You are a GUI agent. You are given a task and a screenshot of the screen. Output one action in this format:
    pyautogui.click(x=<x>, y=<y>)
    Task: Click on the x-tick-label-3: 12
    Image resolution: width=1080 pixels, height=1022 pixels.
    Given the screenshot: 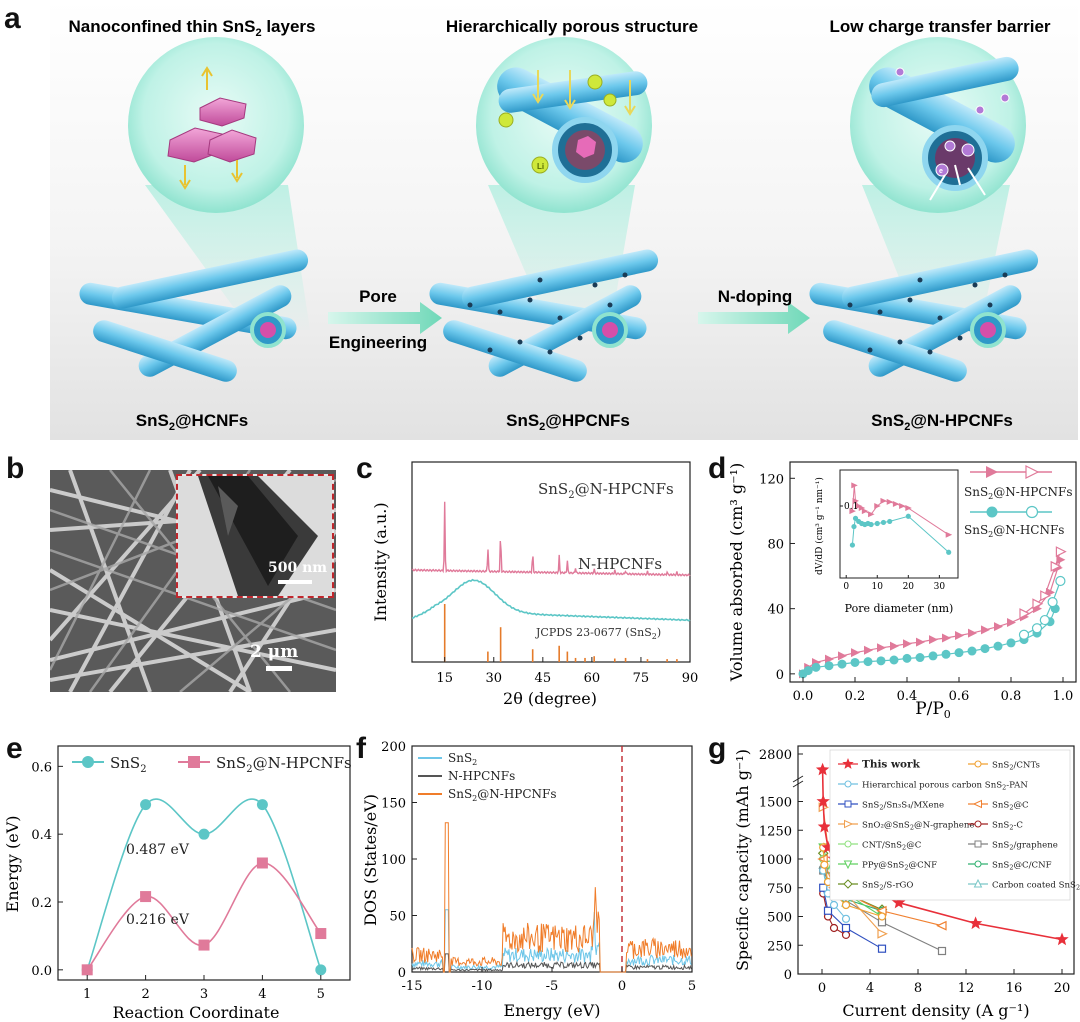 What is the action you would take?
    pyautogui.click(x=966, y=988)
    